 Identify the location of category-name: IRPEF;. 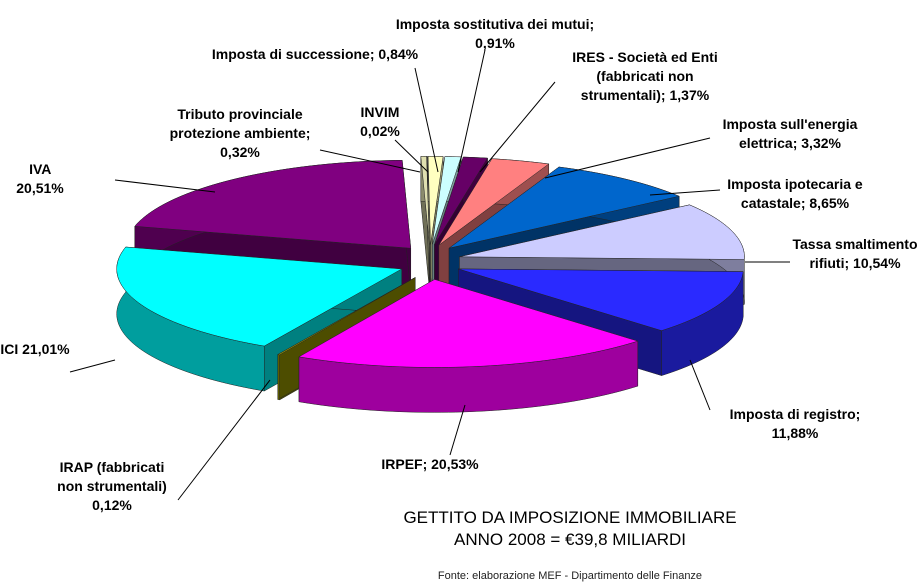
(404, 464).